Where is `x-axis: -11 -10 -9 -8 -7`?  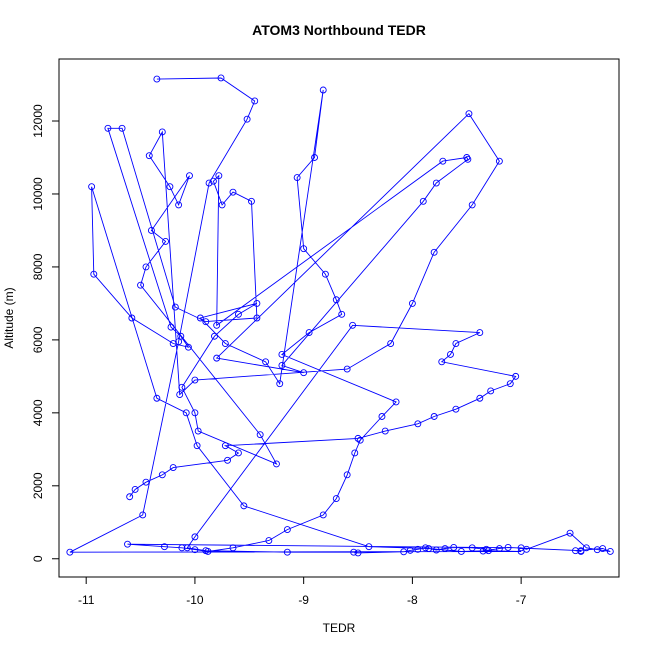 x-axis: -11 -10 -9 -8 -7 is located at coordinates (302, 591).